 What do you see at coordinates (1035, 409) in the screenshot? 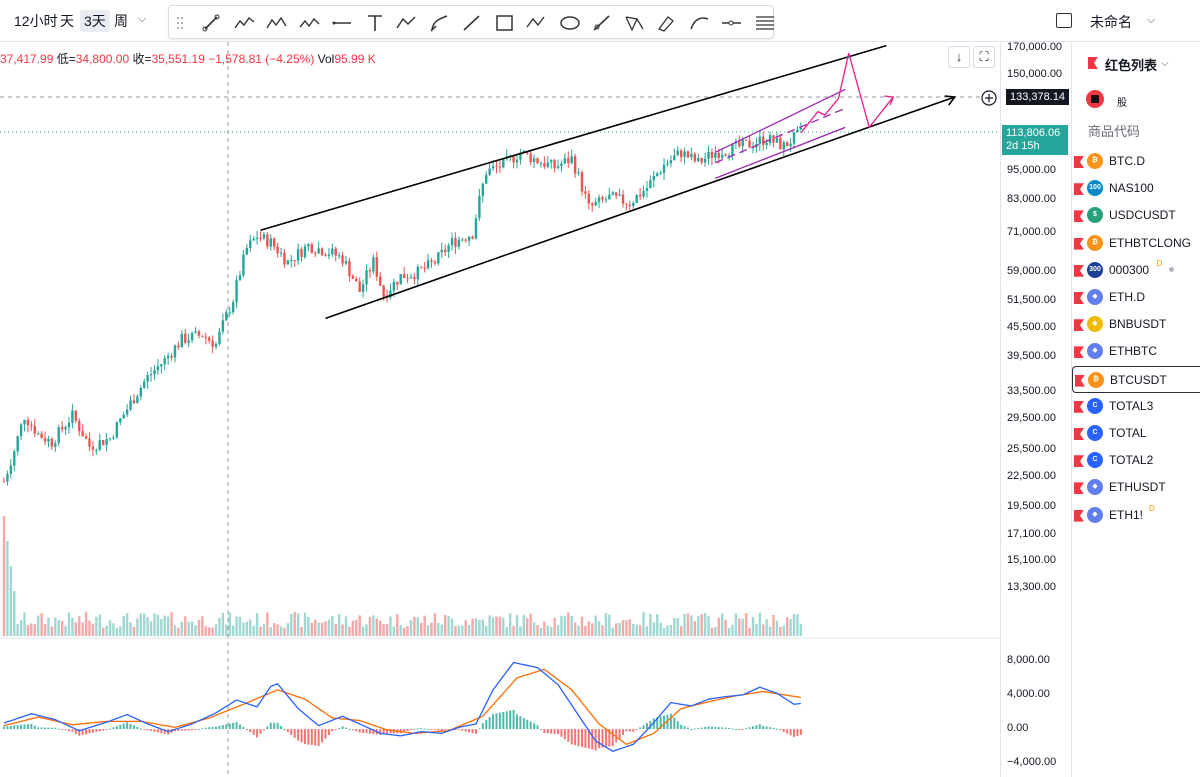
I see `price-axis` at bounding box center [1035, 409].